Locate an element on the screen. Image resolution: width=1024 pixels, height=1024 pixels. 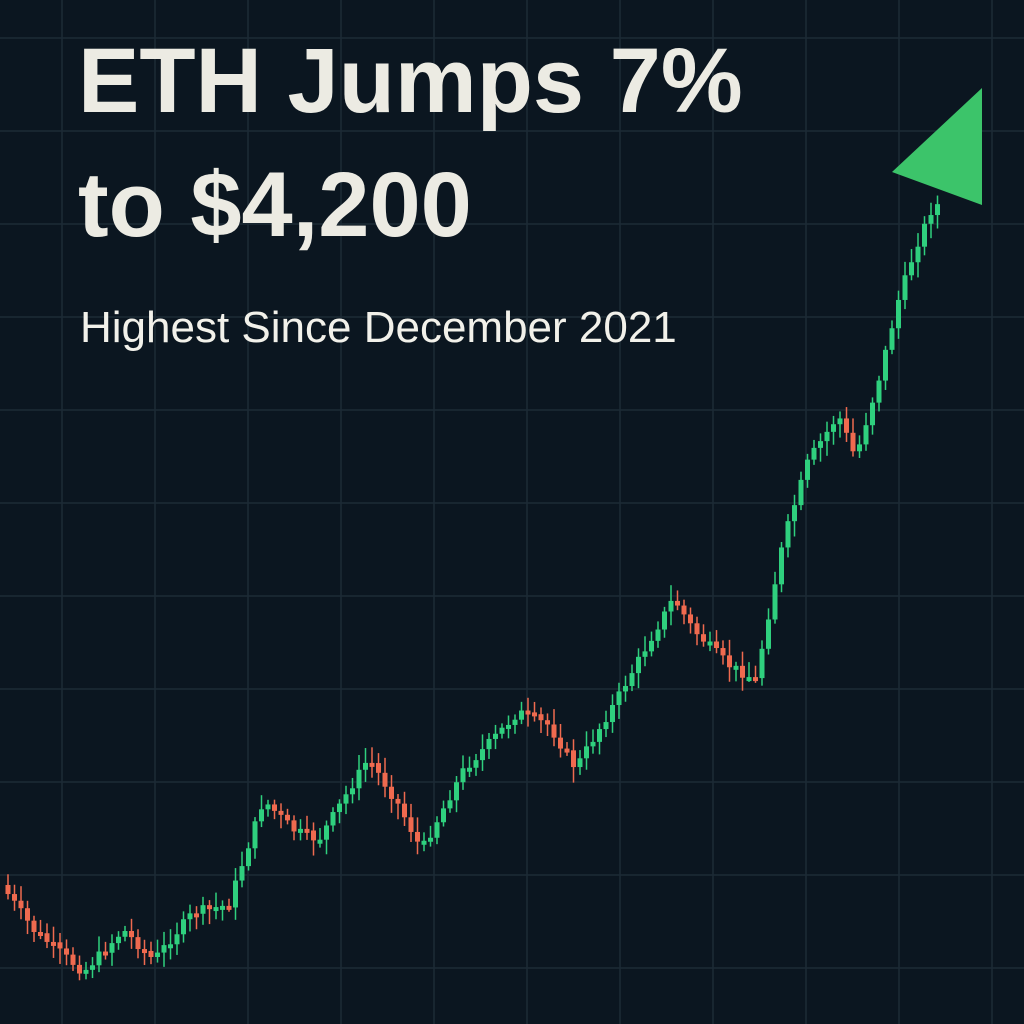
up-arrow is located at coordinates (937, 146).